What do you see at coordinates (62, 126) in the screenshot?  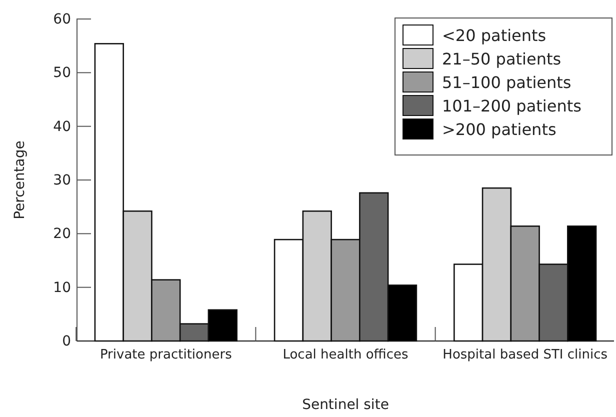 I see `y-tick-label: 40` at bounding box center [62, 126].